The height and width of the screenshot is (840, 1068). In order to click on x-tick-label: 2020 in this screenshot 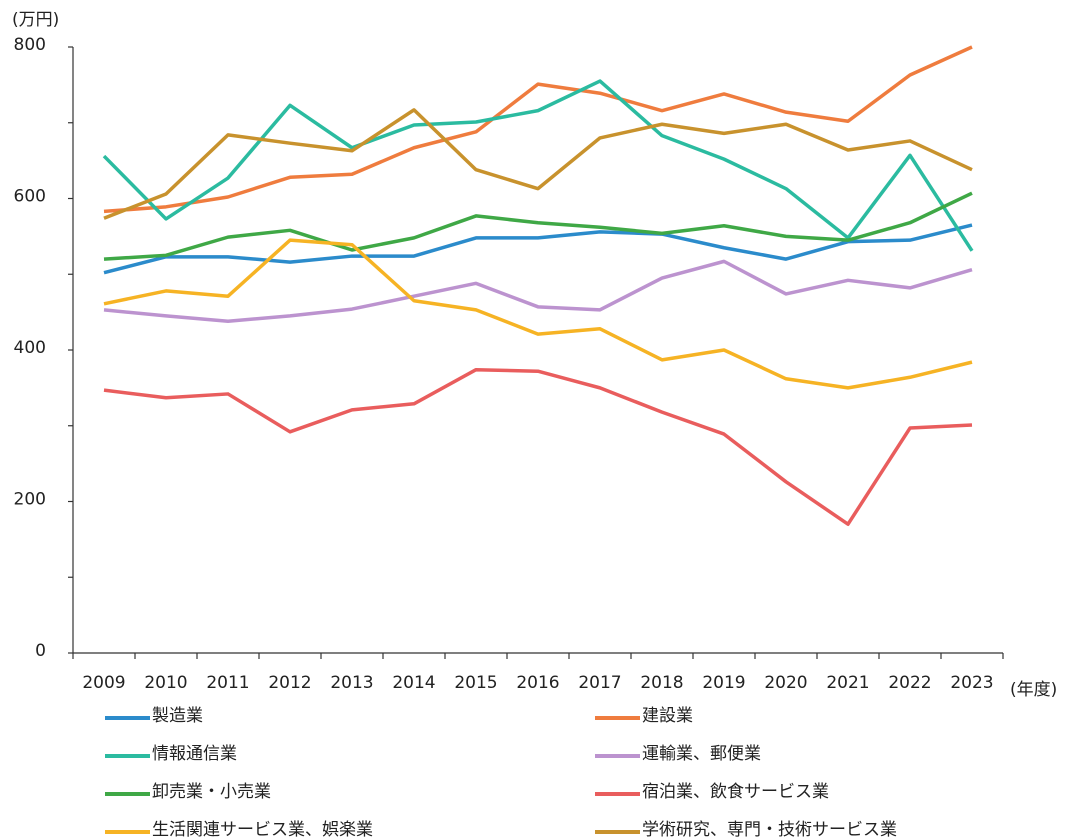, I will do `click(785, 683)`.